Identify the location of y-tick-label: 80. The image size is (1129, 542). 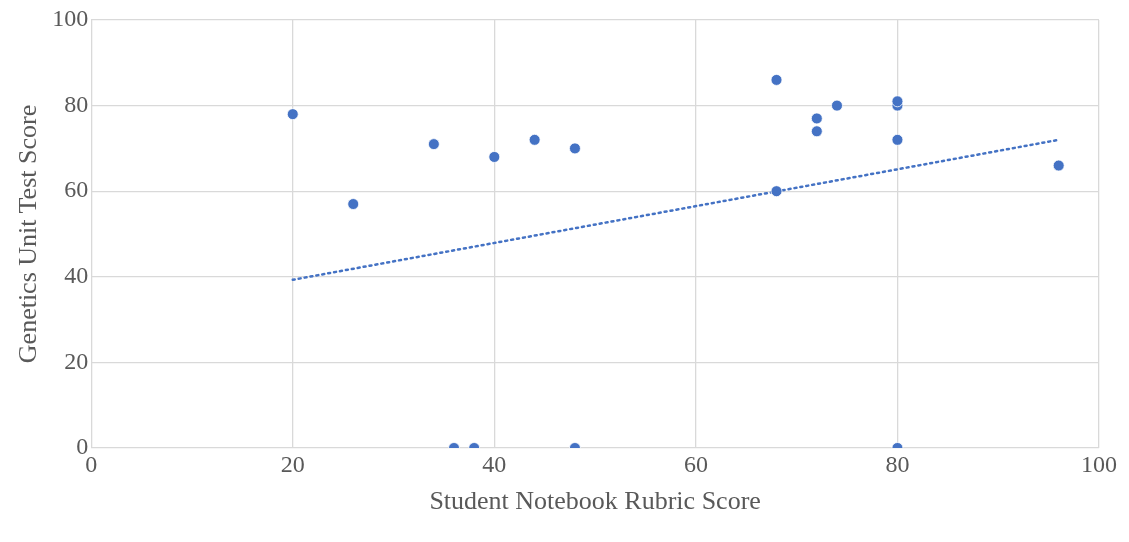
(76, 103).